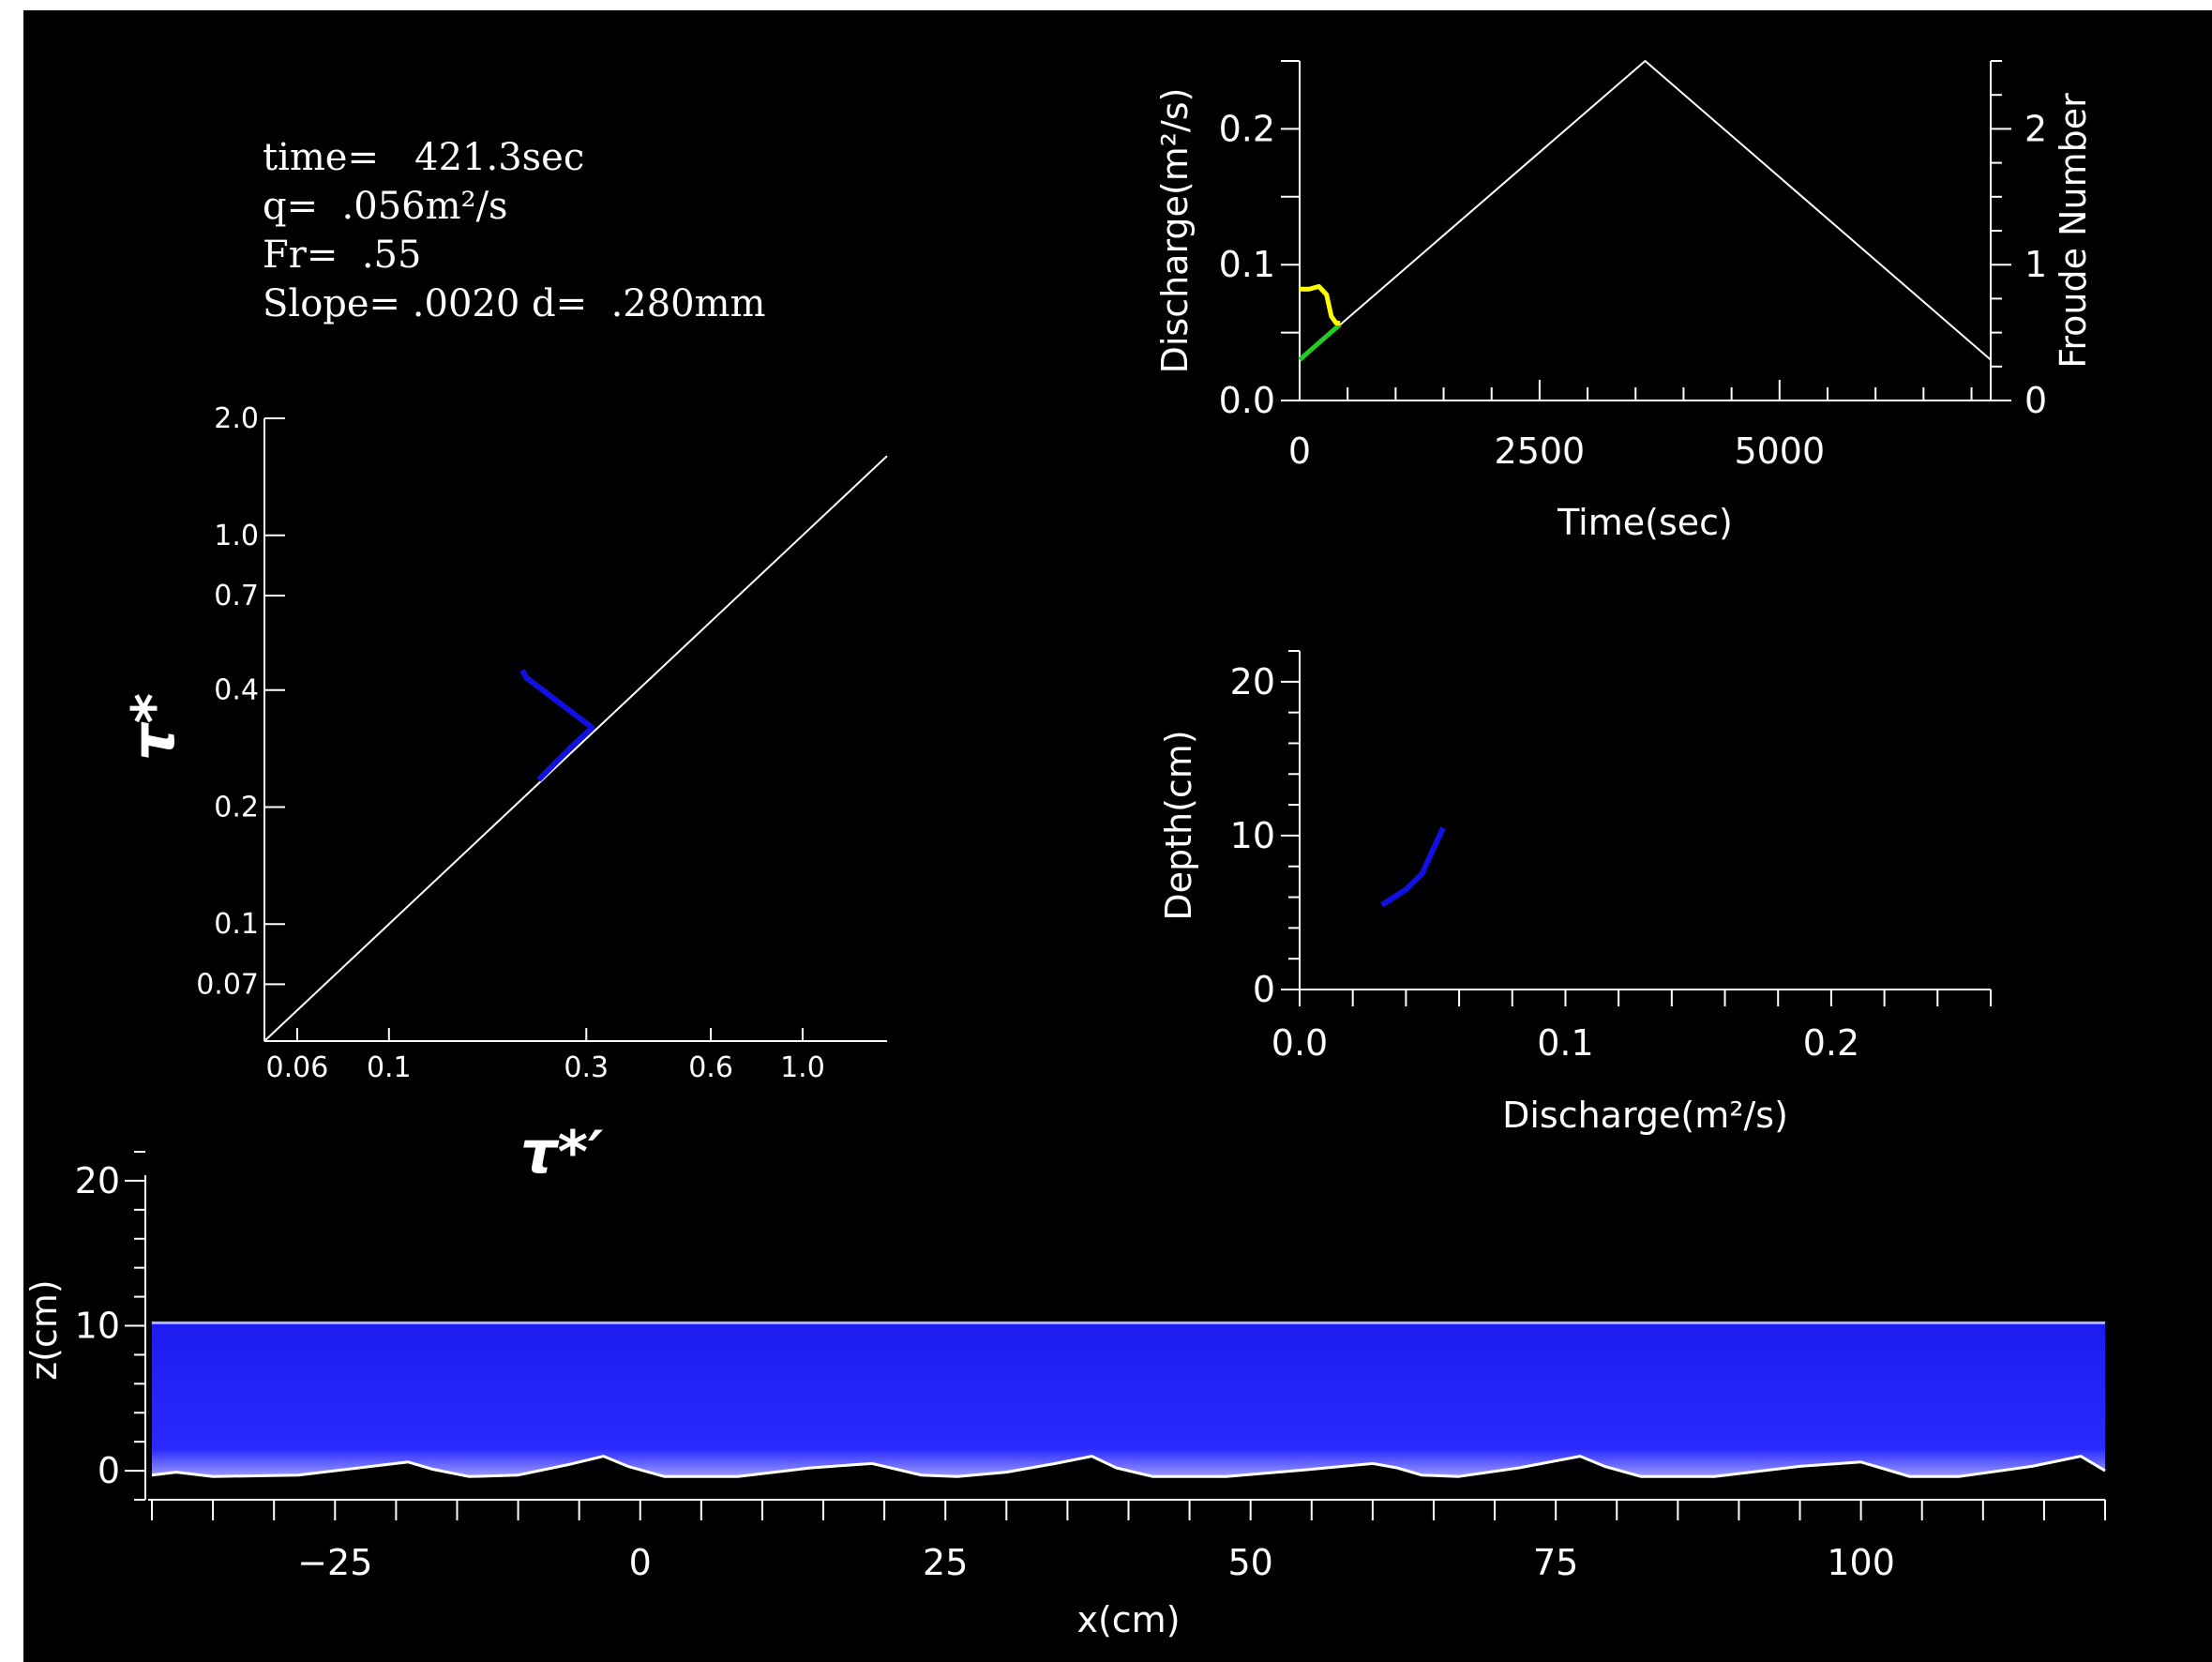 The height and width of the screenshot is (1662, 2212). Describe the element at coordinates (334, 1562) in the screenshot. I see `profile-x-tick-label: −25` at that location.